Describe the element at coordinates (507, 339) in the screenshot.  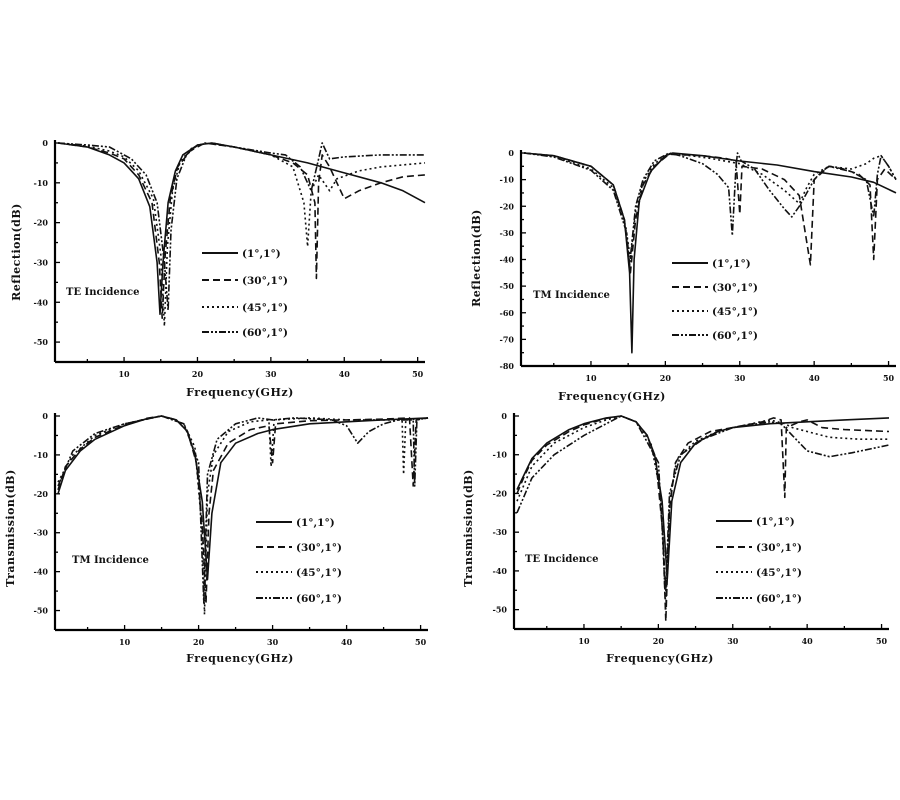
I see `y-tick-label: -70` at that location.